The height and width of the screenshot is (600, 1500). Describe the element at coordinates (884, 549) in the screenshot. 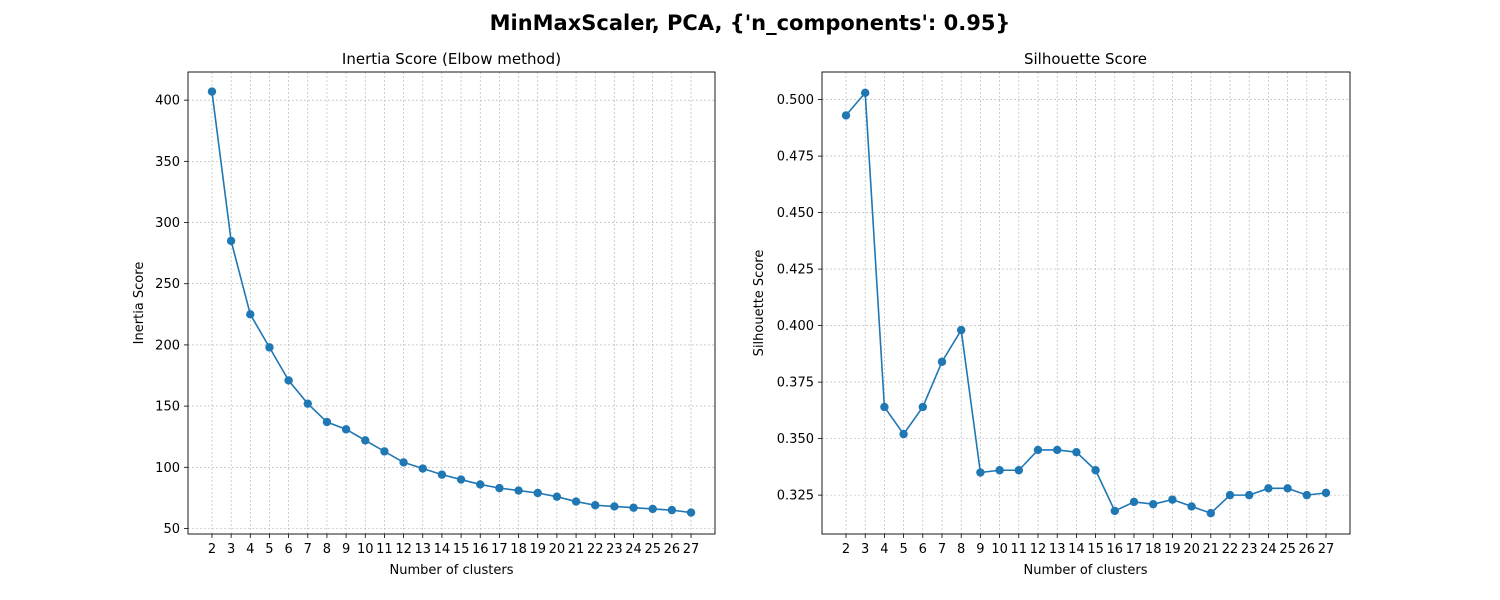

I see `silhouette-x-tick-label: 4` at that location.